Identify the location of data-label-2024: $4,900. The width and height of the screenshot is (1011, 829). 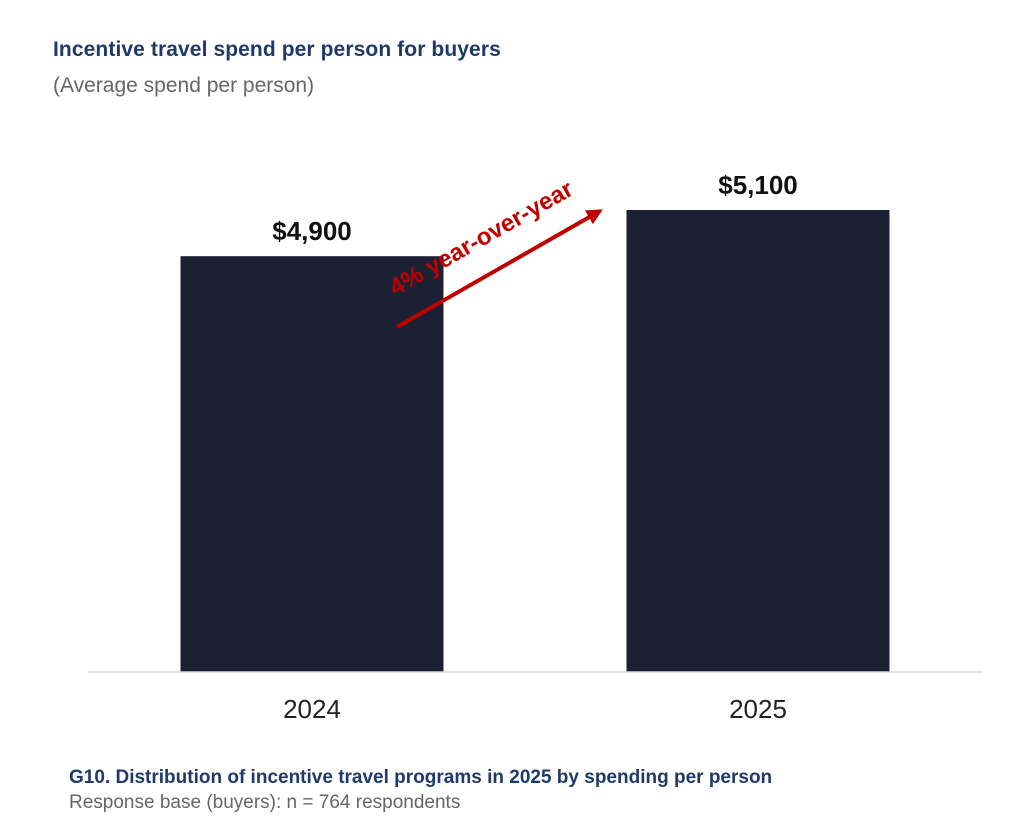
(312, 231).